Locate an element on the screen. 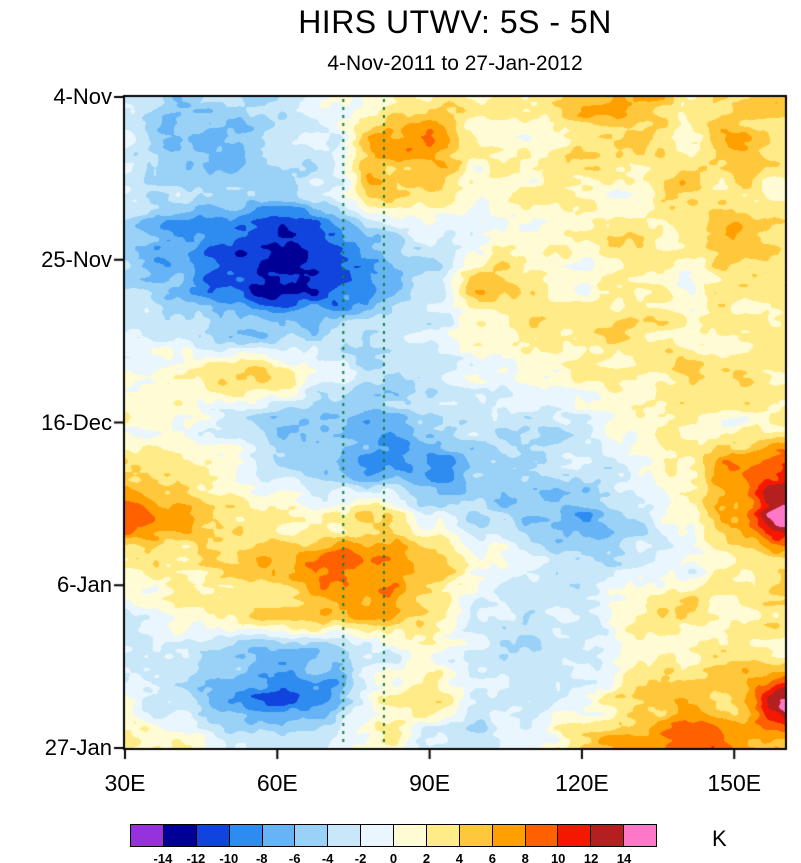  colorbar-tick-label: -6 is located at coordinates (294, 857).